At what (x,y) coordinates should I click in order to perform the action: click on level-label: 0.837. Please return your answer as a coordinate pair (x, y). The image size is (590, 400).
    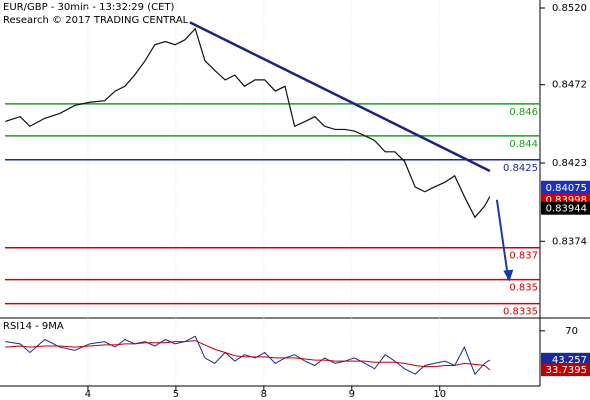
    Looking at the image, I should click on (523, 256).